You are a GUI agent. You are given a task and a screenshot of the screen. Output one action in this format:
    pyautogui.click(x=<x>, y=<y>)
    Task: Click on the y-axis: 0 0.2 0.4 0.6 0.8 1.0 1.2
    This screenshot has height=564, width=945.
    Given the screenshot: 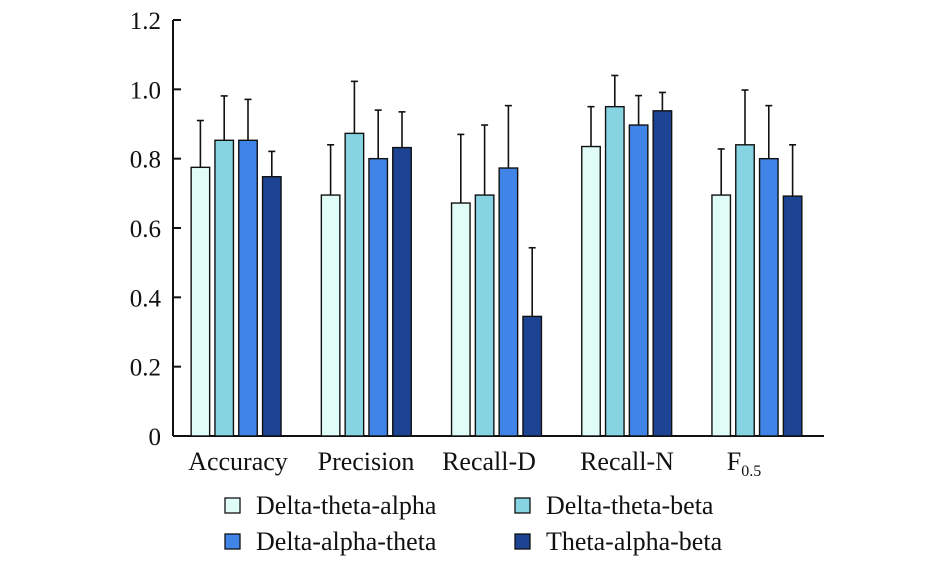 What is the action you would take?
    pyautogui.click(x=155, y=229)
    